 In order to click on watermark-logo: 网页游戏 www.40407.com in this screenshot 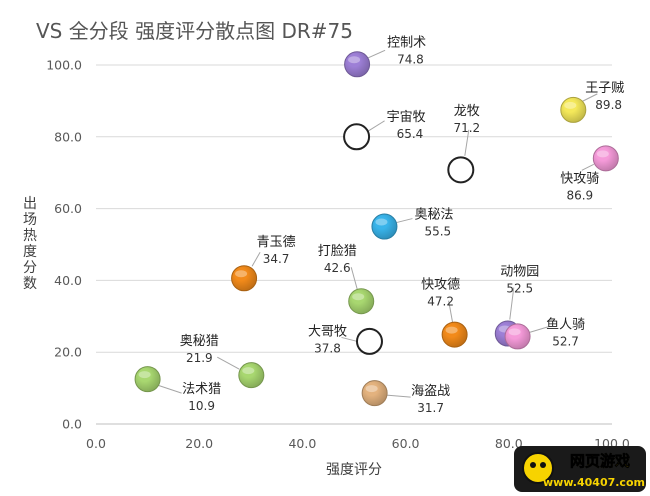, I will do `click(580, 469)`.